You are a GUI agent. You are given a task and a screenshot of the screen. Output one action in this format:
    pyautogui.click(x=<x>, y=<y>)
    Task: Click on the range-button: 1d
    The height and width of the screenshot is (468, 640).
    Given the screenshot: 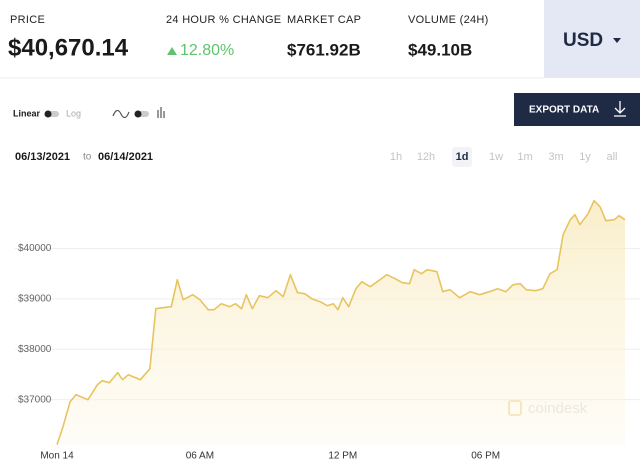 What is the action you would take?
    pyautogui.click(x=462, y=157)
    